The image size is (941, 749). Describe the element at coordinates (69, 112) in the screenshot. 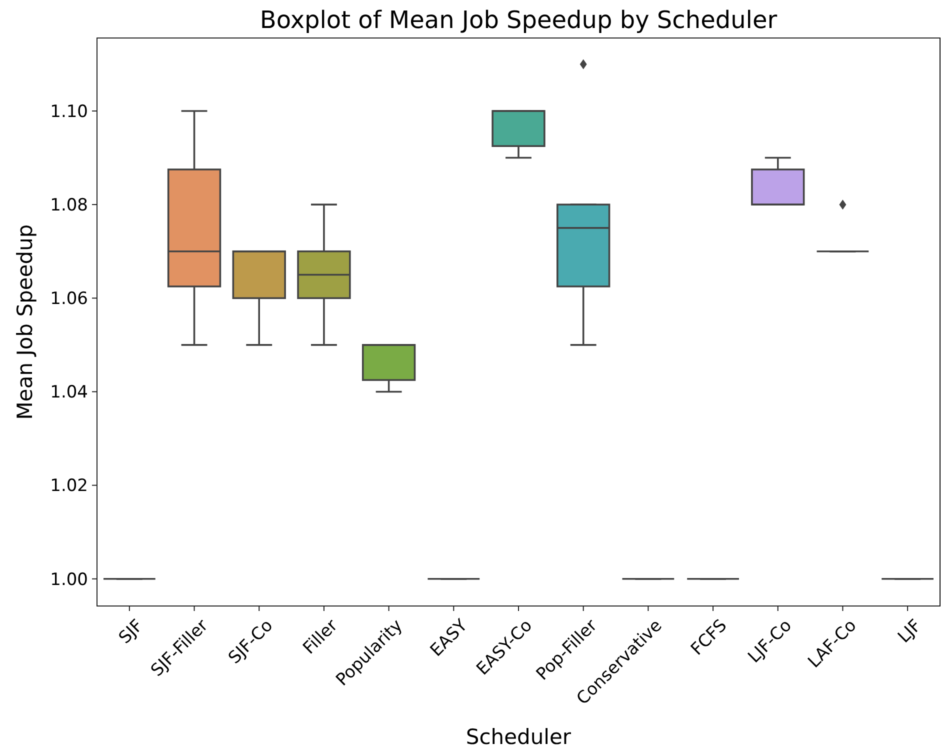

I see `y-tick-label: 1.10` at that location.